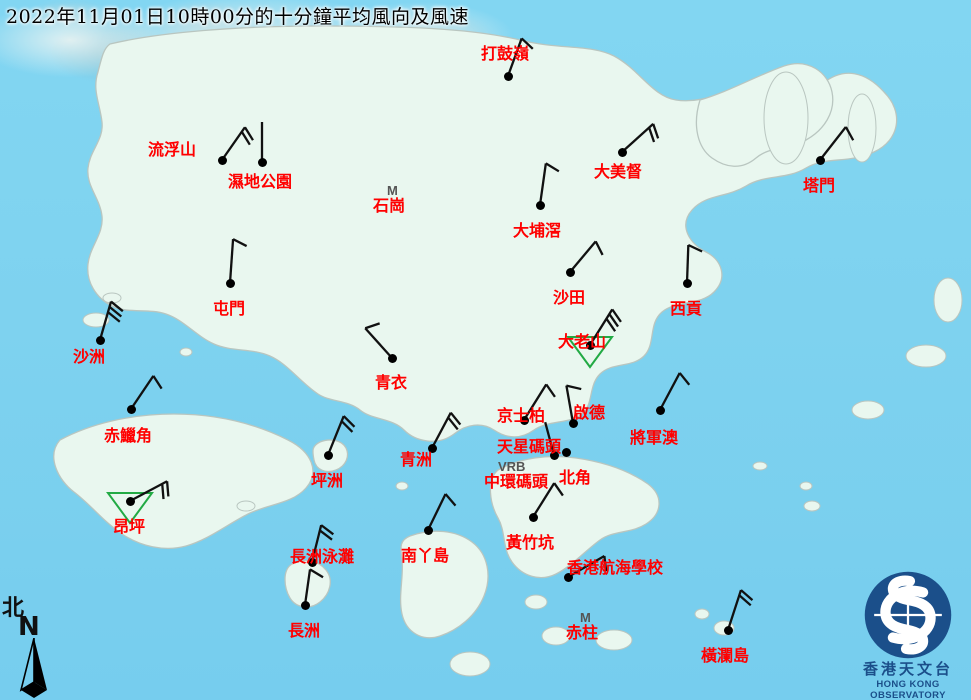  Describe the element at coordinates (229, 308) in the screenshot. I see `station-name-label: 屯門` at that location.